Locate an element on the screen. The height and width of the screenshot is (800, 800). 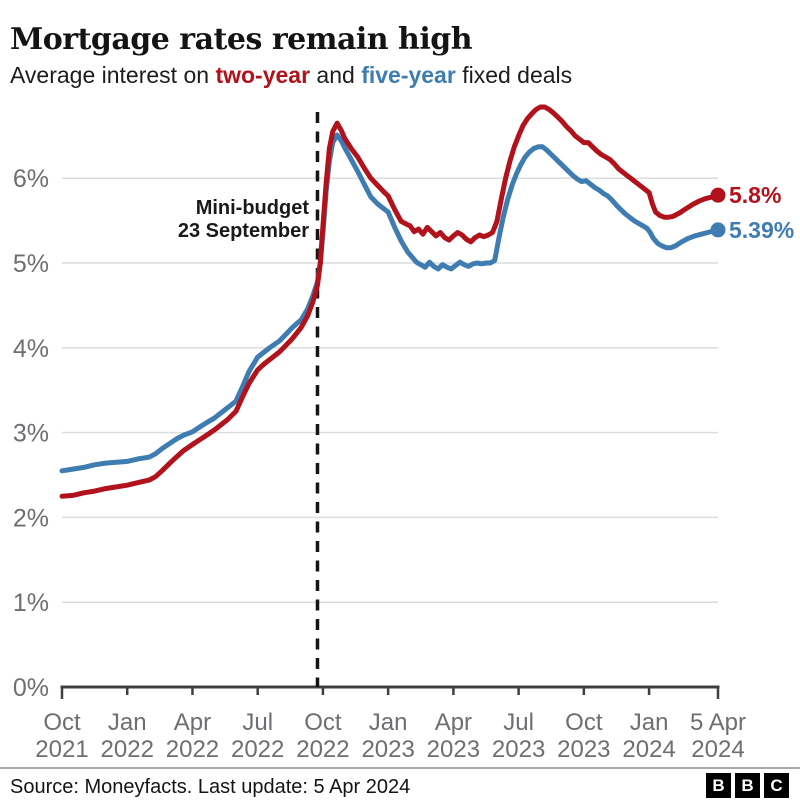
x-tick-month-label: 5 Apr is located at coordinates (718, 722).